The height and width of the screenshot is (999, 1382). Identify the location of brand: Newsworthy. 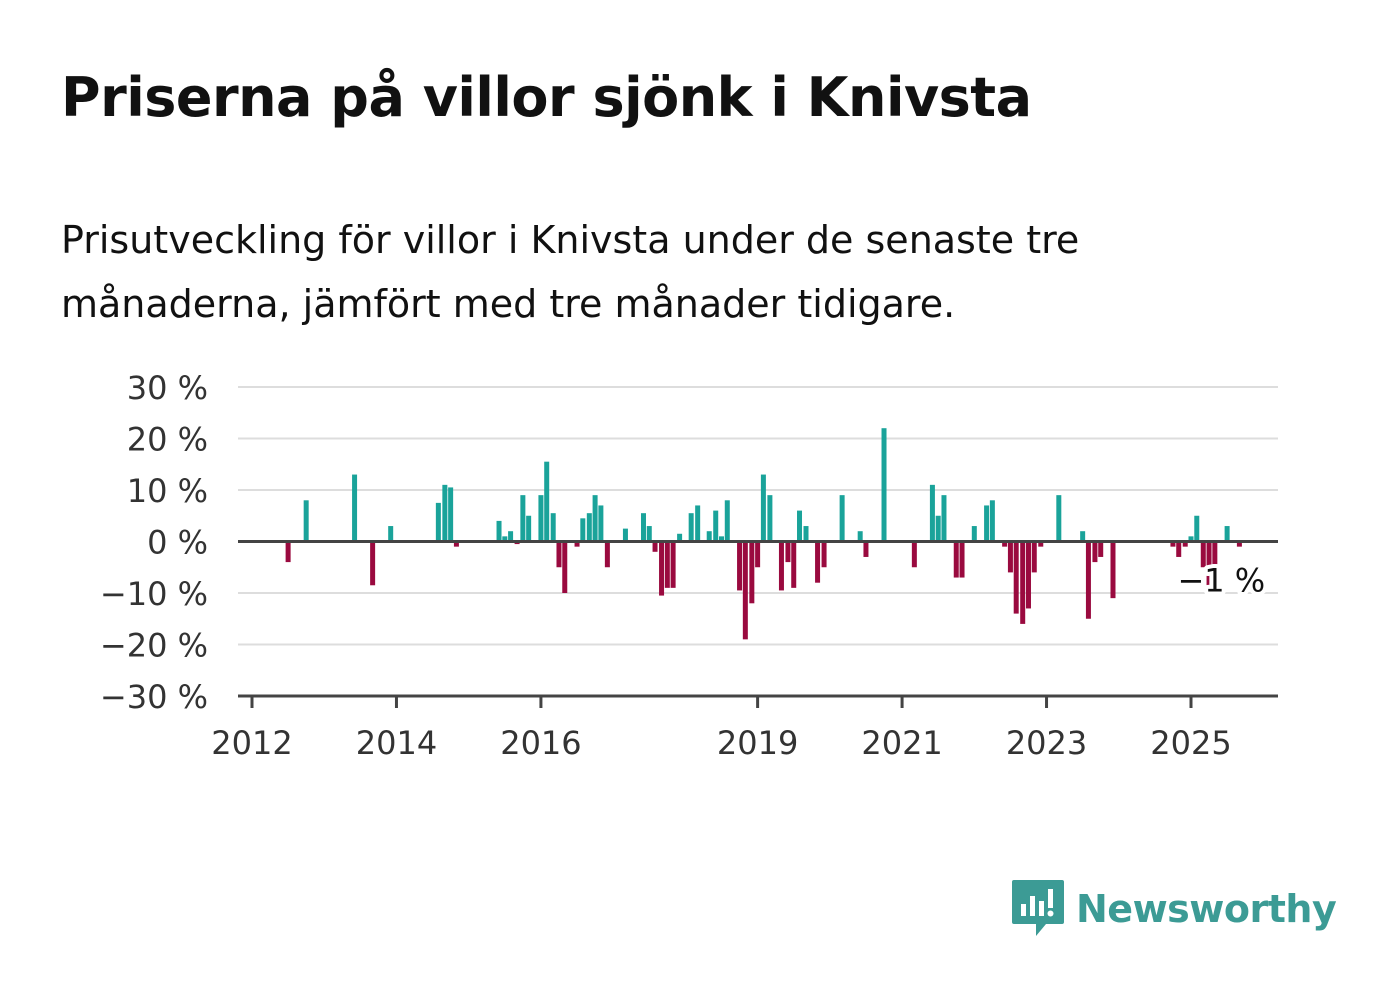
(1173, 909).